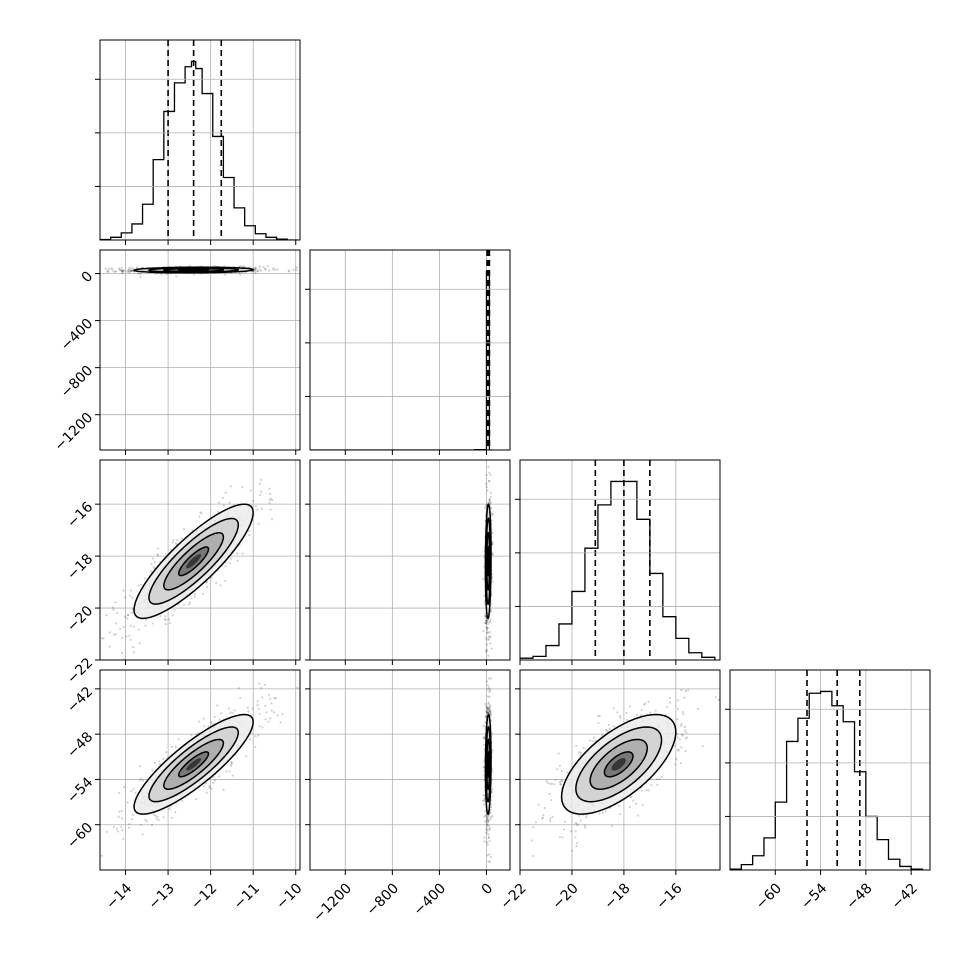 This screenshot has height=970, width=970. Describe the element at coordinates (80, 567) in the screenshot. I see `y-tick-label: −18` at that location.